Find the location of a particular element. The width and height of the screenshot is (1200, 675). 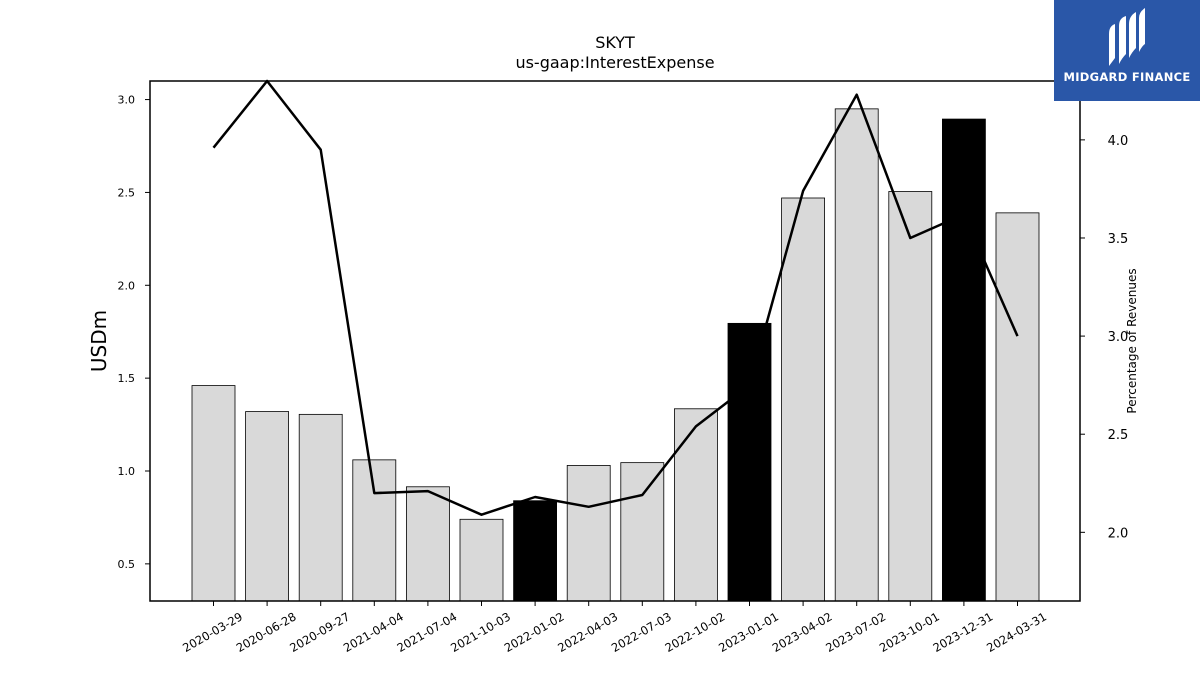

y-tick-label: 1.0 is located at coordinates (127, 471).